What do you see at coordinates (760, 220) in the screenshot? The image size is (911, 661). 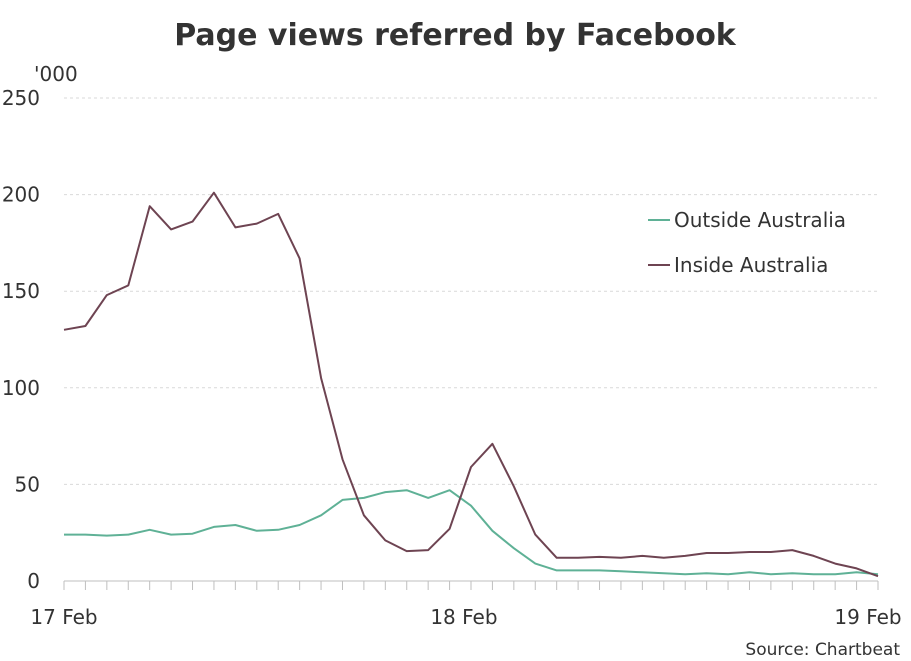 I see `legend-label-outside-australia: Outside Australia` at bounding box center [760, 220].